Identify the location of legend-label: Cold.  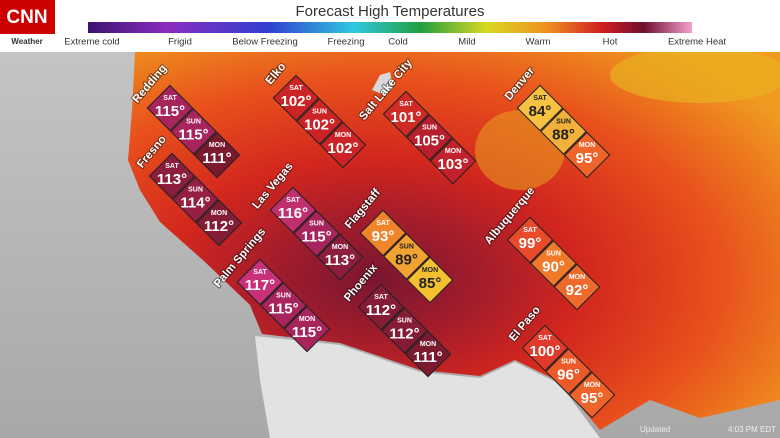
(398, 42).